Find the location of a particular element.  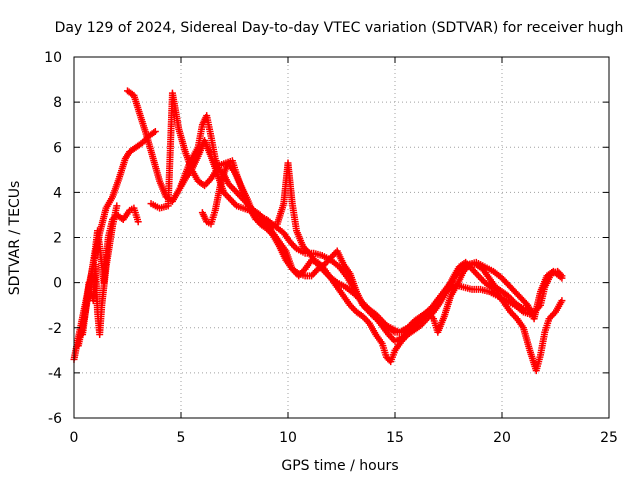

y-tick-label: 6 is located at coordinates (57, 148).